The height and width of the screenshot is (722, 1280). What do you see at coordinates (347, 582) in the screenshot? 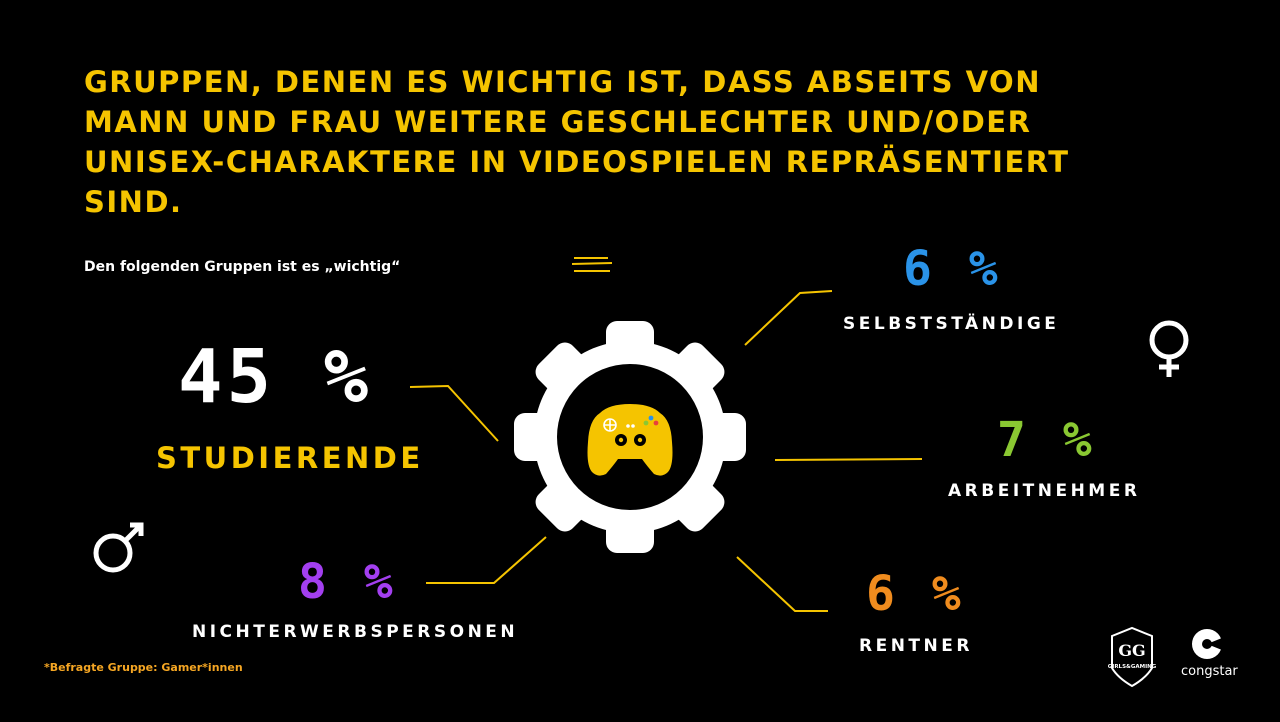
I see `value-nichterwerbspersonen: 8 %` at bounding box center [347, 582].